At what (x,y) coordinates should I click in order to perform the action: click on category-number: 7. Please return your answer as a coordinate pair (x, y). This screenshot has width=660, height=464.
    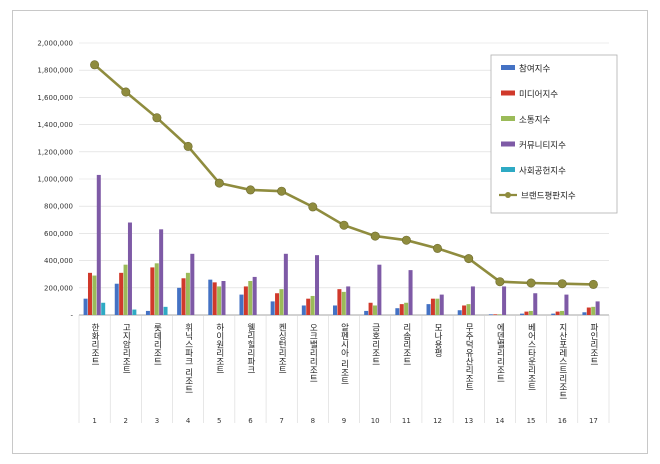
    Looking at the image, I should click on (281, 421).